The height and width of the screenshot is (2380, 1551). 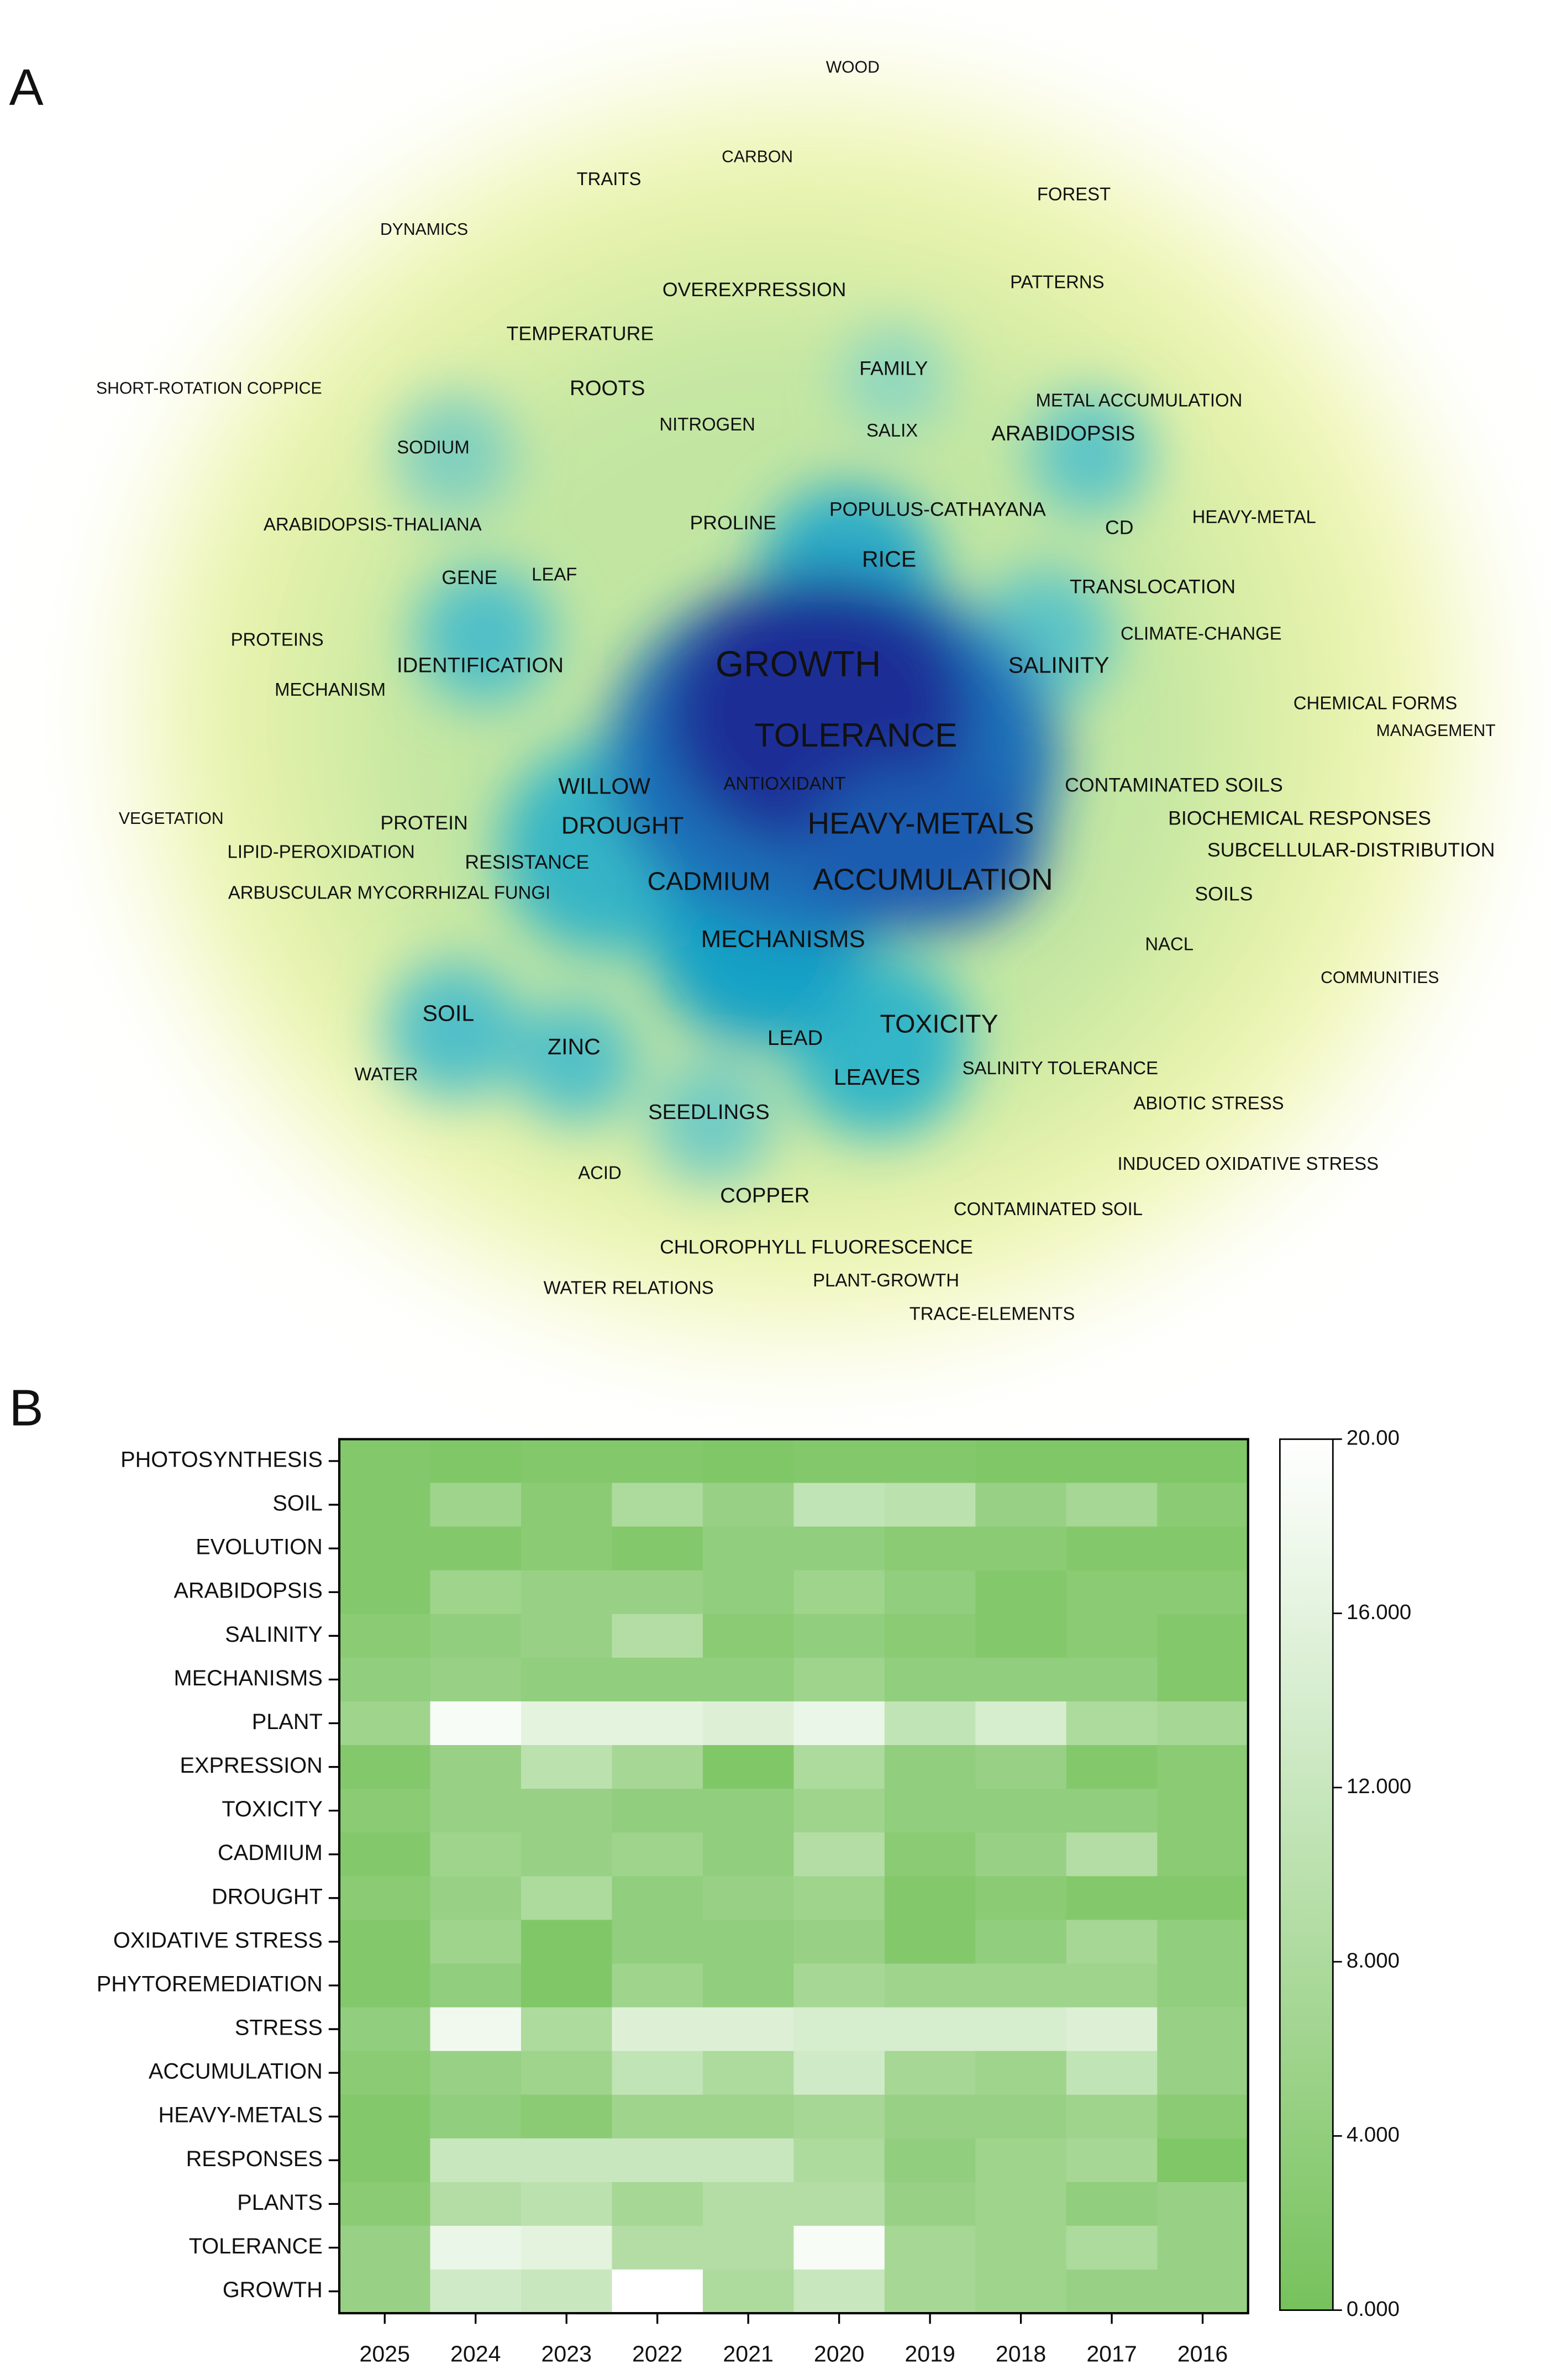 I want to click on term-label: WATER, so click(x=386, y=1074).